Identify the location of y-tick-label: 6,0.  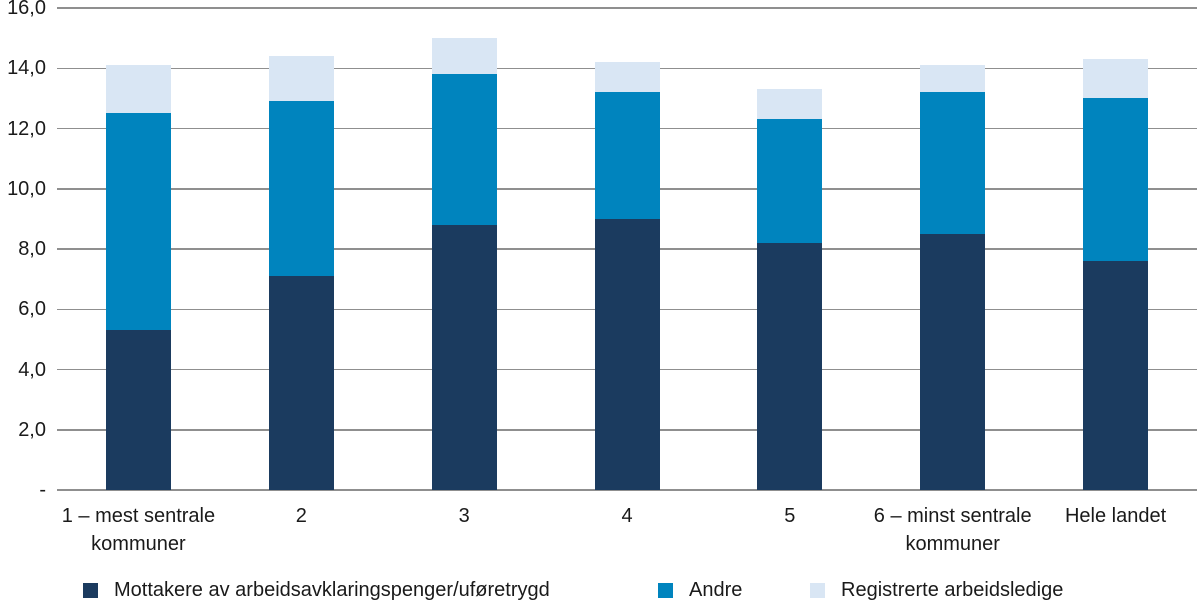
(32, 309).